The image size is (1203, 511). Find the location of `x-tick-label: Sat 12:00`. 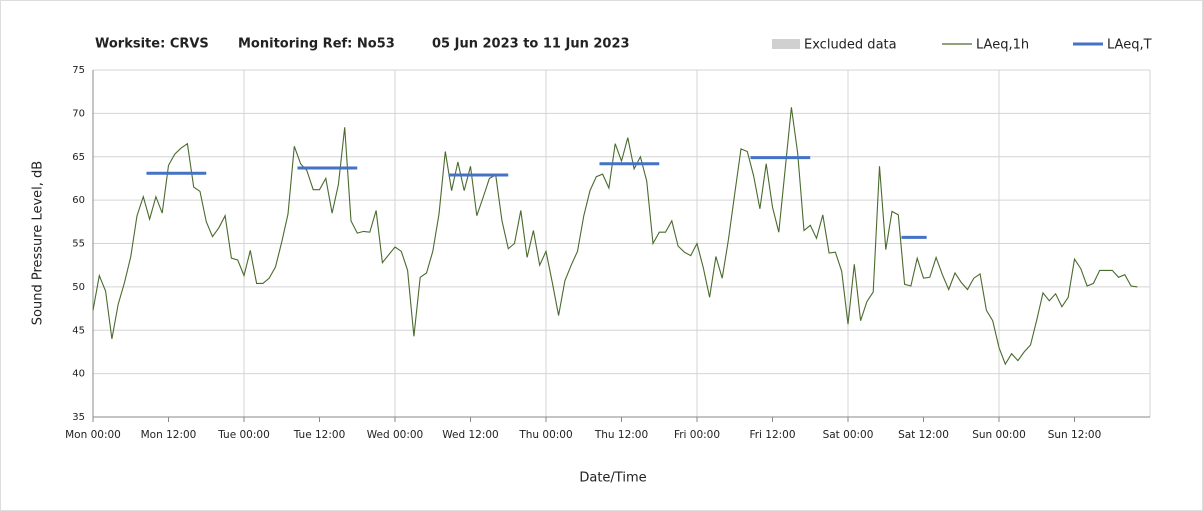

x-tick-label: Sat 12:00 is located at coordinates (923, 435).